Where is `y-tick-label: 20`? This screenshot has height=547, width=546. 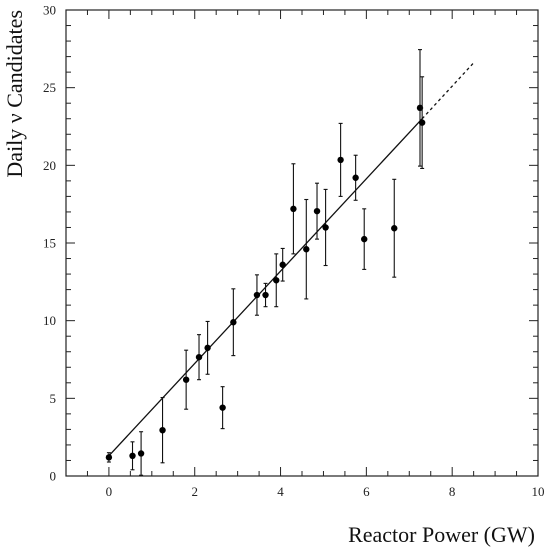 y-tick-label: 20 is located at coordinates (49, 165).